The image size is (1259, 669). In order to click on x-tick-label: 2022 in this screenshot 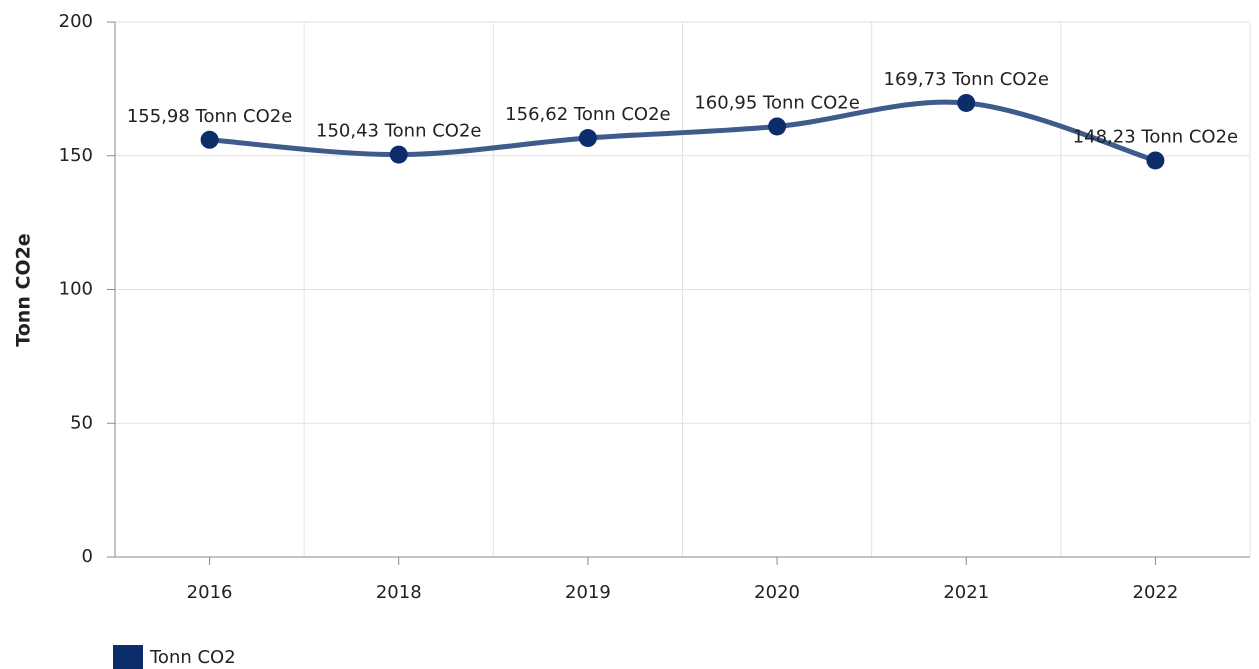, I will do `click(1156, 592)`.